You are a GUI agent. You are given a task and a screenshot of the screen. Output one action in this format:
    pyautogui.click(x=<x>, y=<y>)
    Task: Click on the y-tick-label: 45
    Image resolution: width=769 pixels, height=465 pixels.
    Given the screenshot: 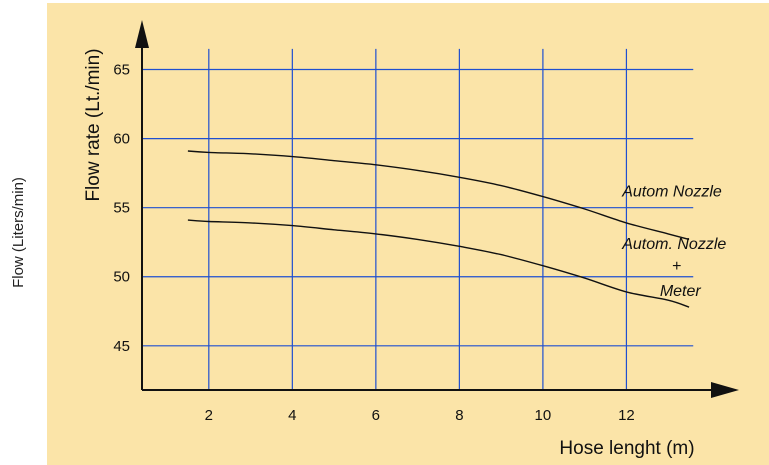 What is the action you would take?
    pyautogui.click(x=121, y=346)
    